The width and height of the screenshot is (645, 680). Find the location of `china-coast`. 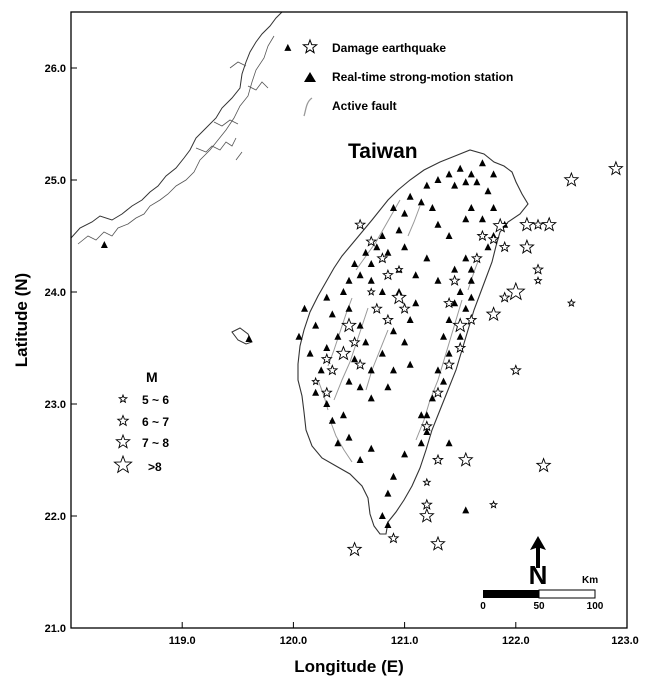

china-coast is located at coordinates (177, 125).